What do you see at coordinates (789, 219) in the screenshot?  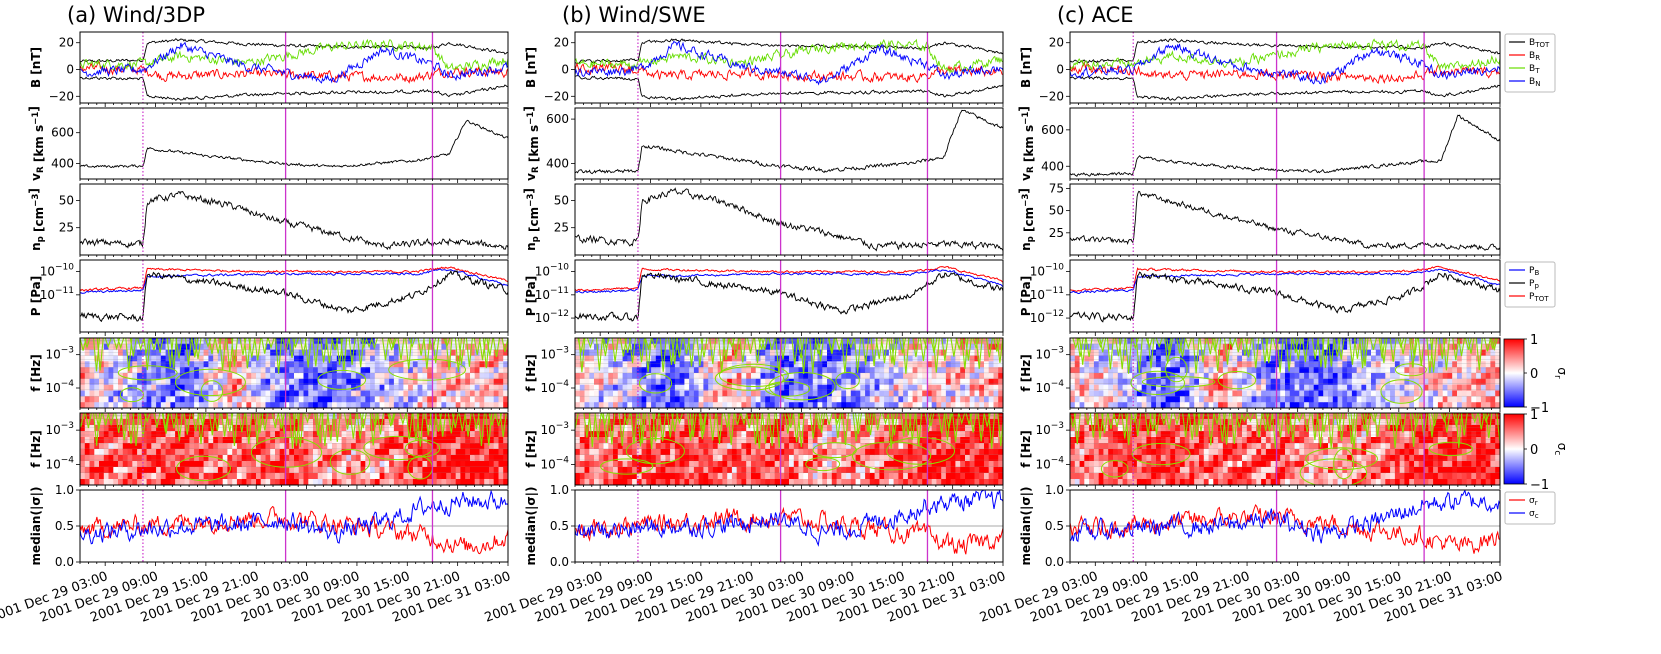 I see `plot-area` at bounding box center [789, 219].